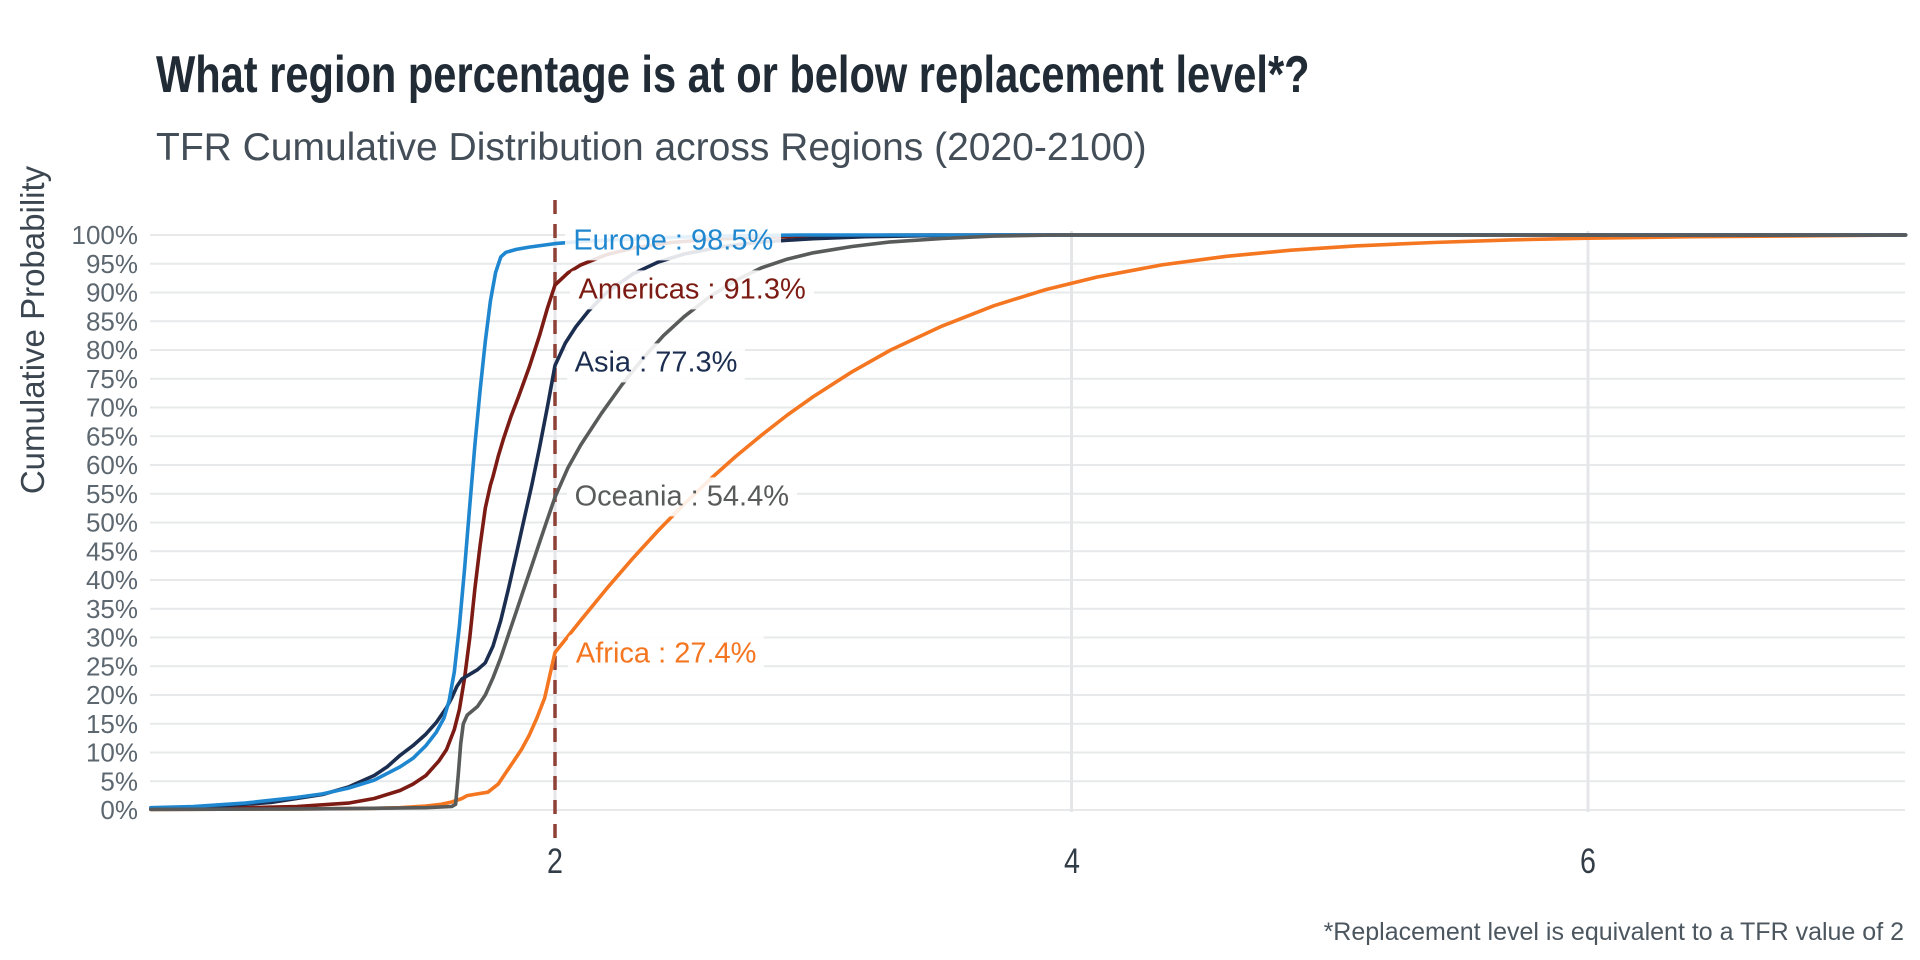 The image size is (1920, 960). I want to click on curve-label-oceania: Oceania : 54.4%, so click(682, 496).